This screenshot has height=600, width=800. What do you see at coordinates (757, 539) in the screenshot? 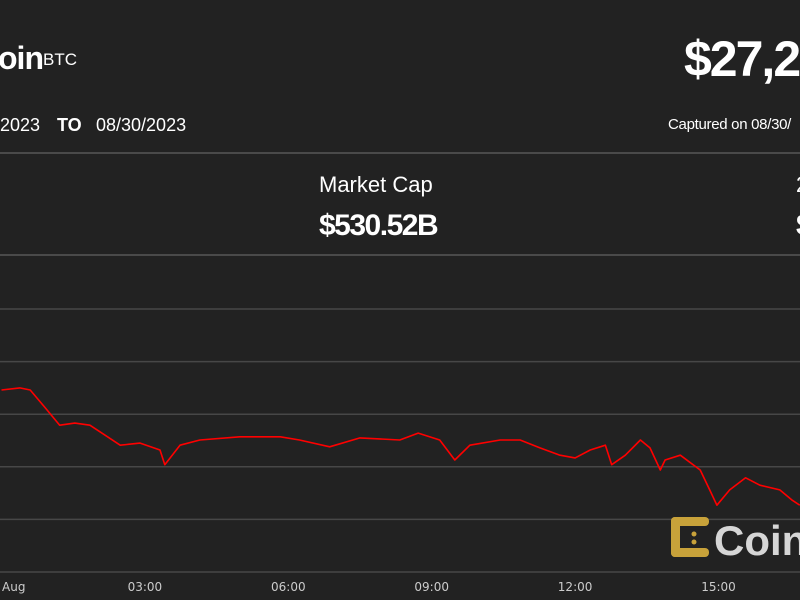
I see `logo-text: Coin` at bounding box center [757, 539].